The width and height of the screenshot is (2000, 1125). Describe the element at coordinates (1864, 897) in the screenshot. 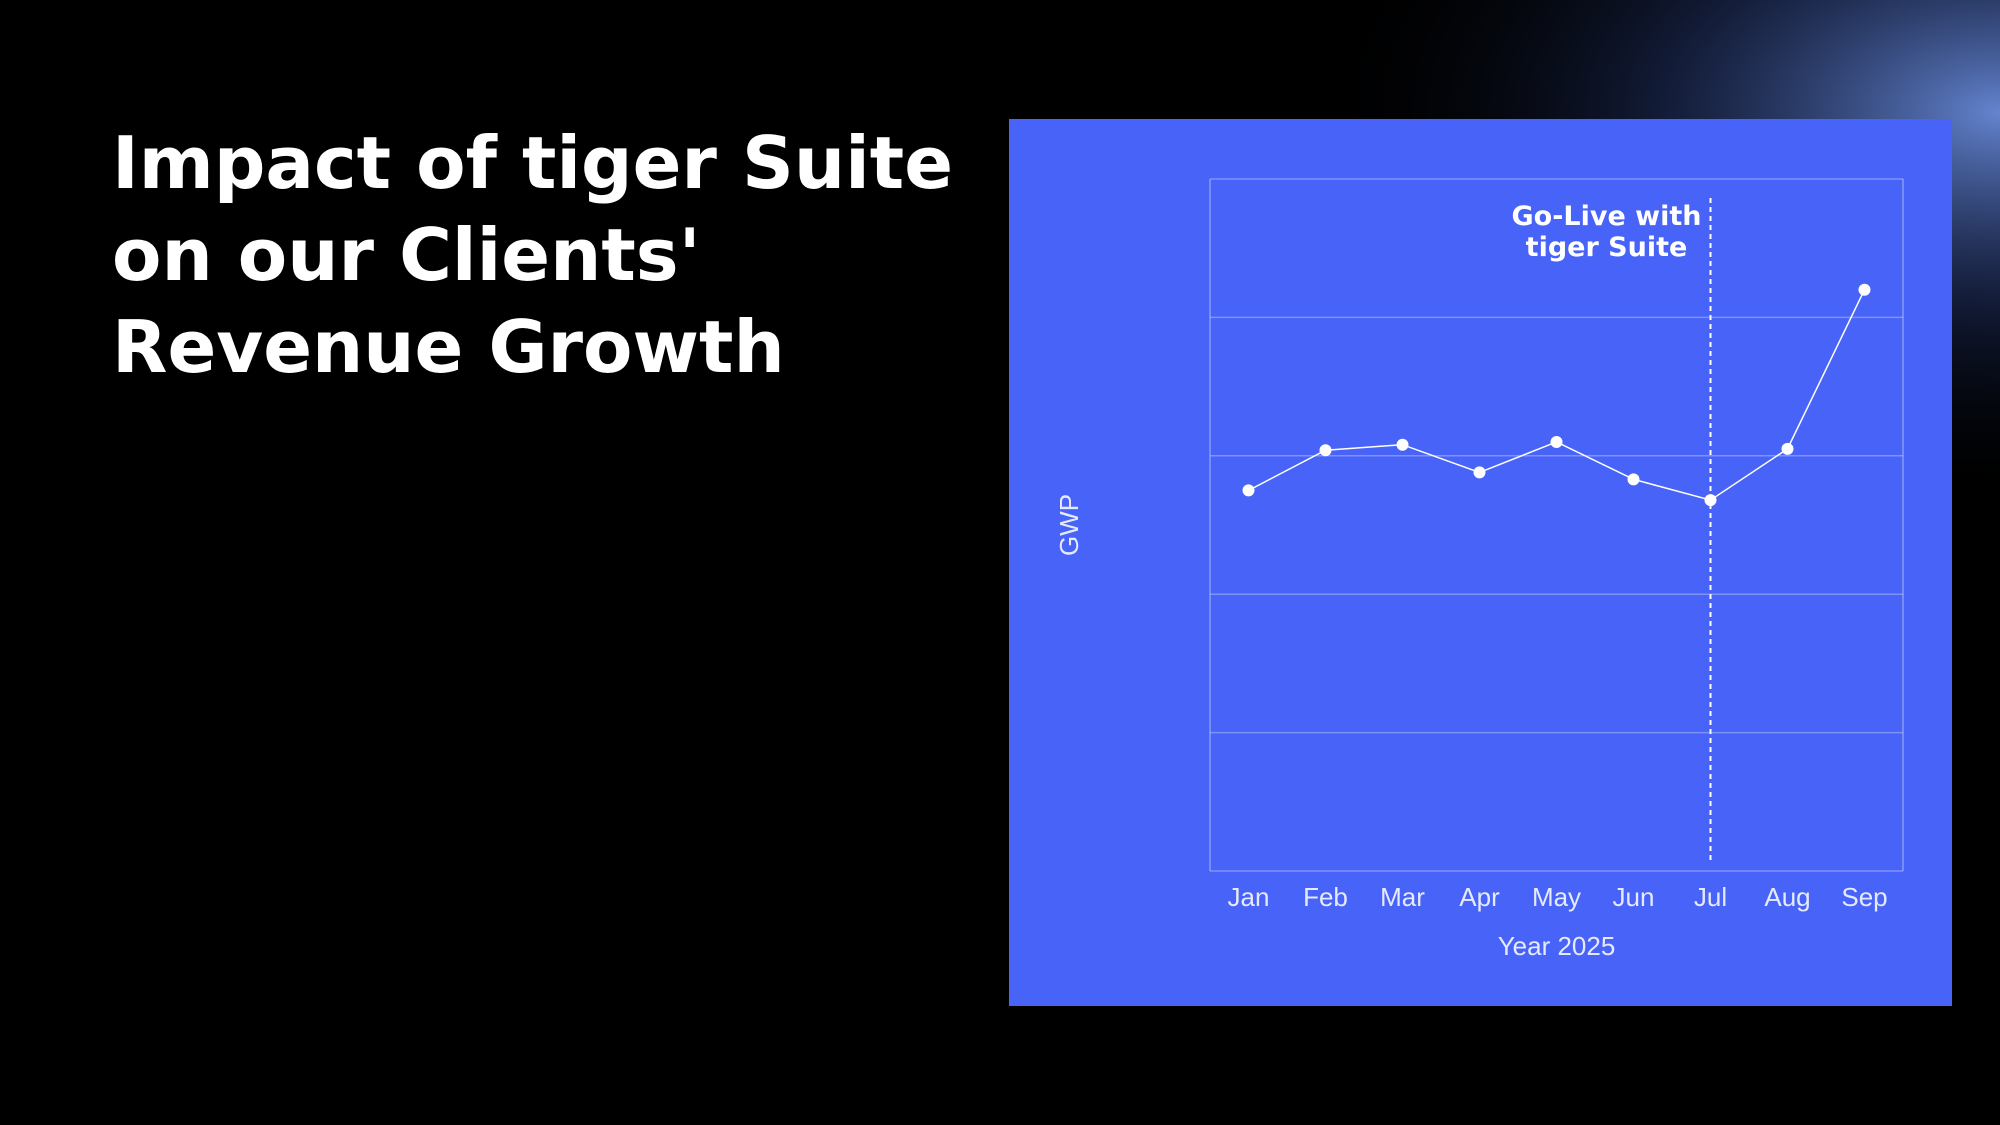

I see `x-tick-label: Sep` at that location.